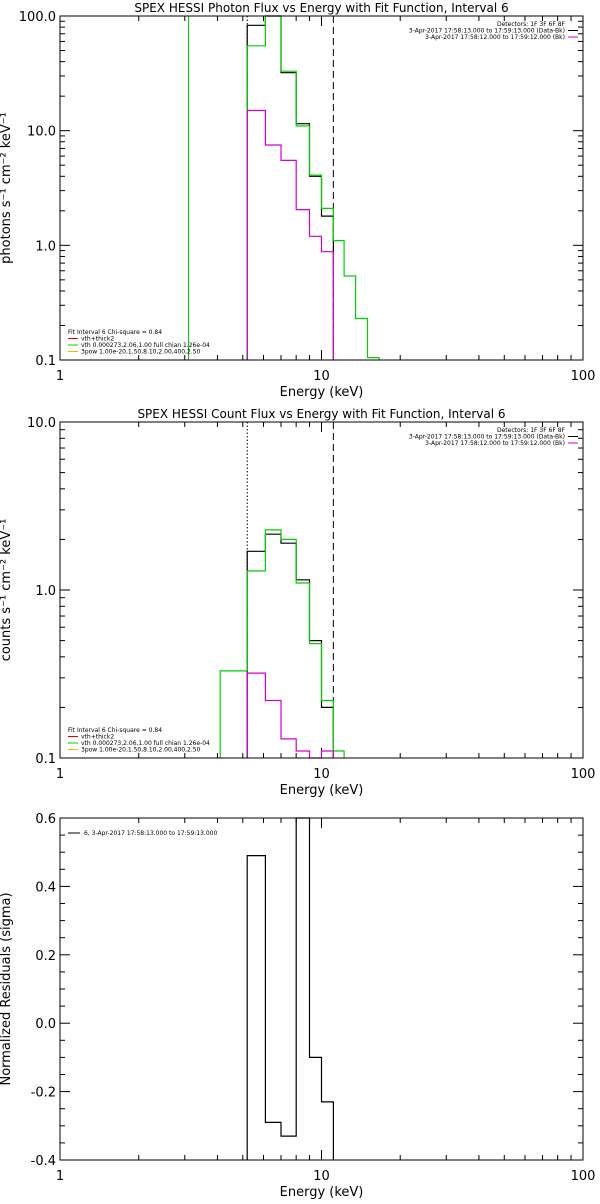  What do you see at coordinates (43, 1093) in the screenshot?
I see `y-tick-label: -0.2` at bounding box center [43, 1093].